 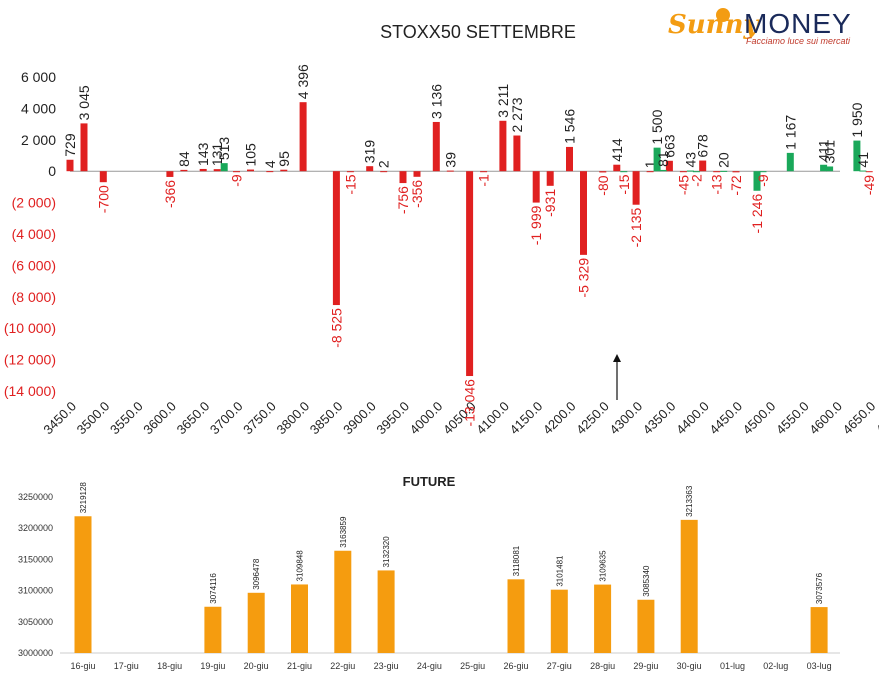 What do you see at coordinates (603, 185) in the screenshot?
I see `data-label: -80` at bounding box center [603, 185].